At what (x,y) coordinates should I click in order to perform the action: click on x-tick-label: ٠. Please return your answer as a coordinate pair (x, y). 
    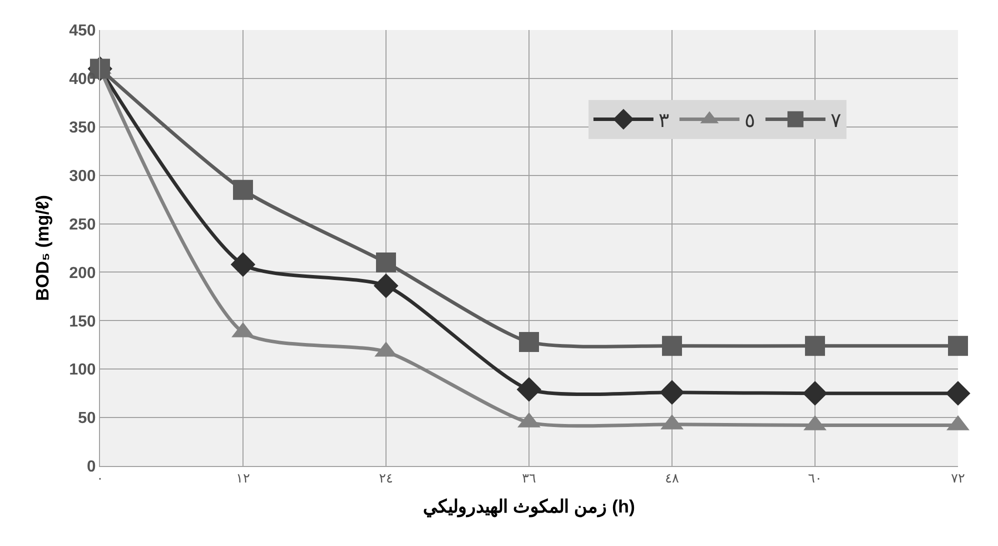
    Looking at the image, I should click on (100, 478).